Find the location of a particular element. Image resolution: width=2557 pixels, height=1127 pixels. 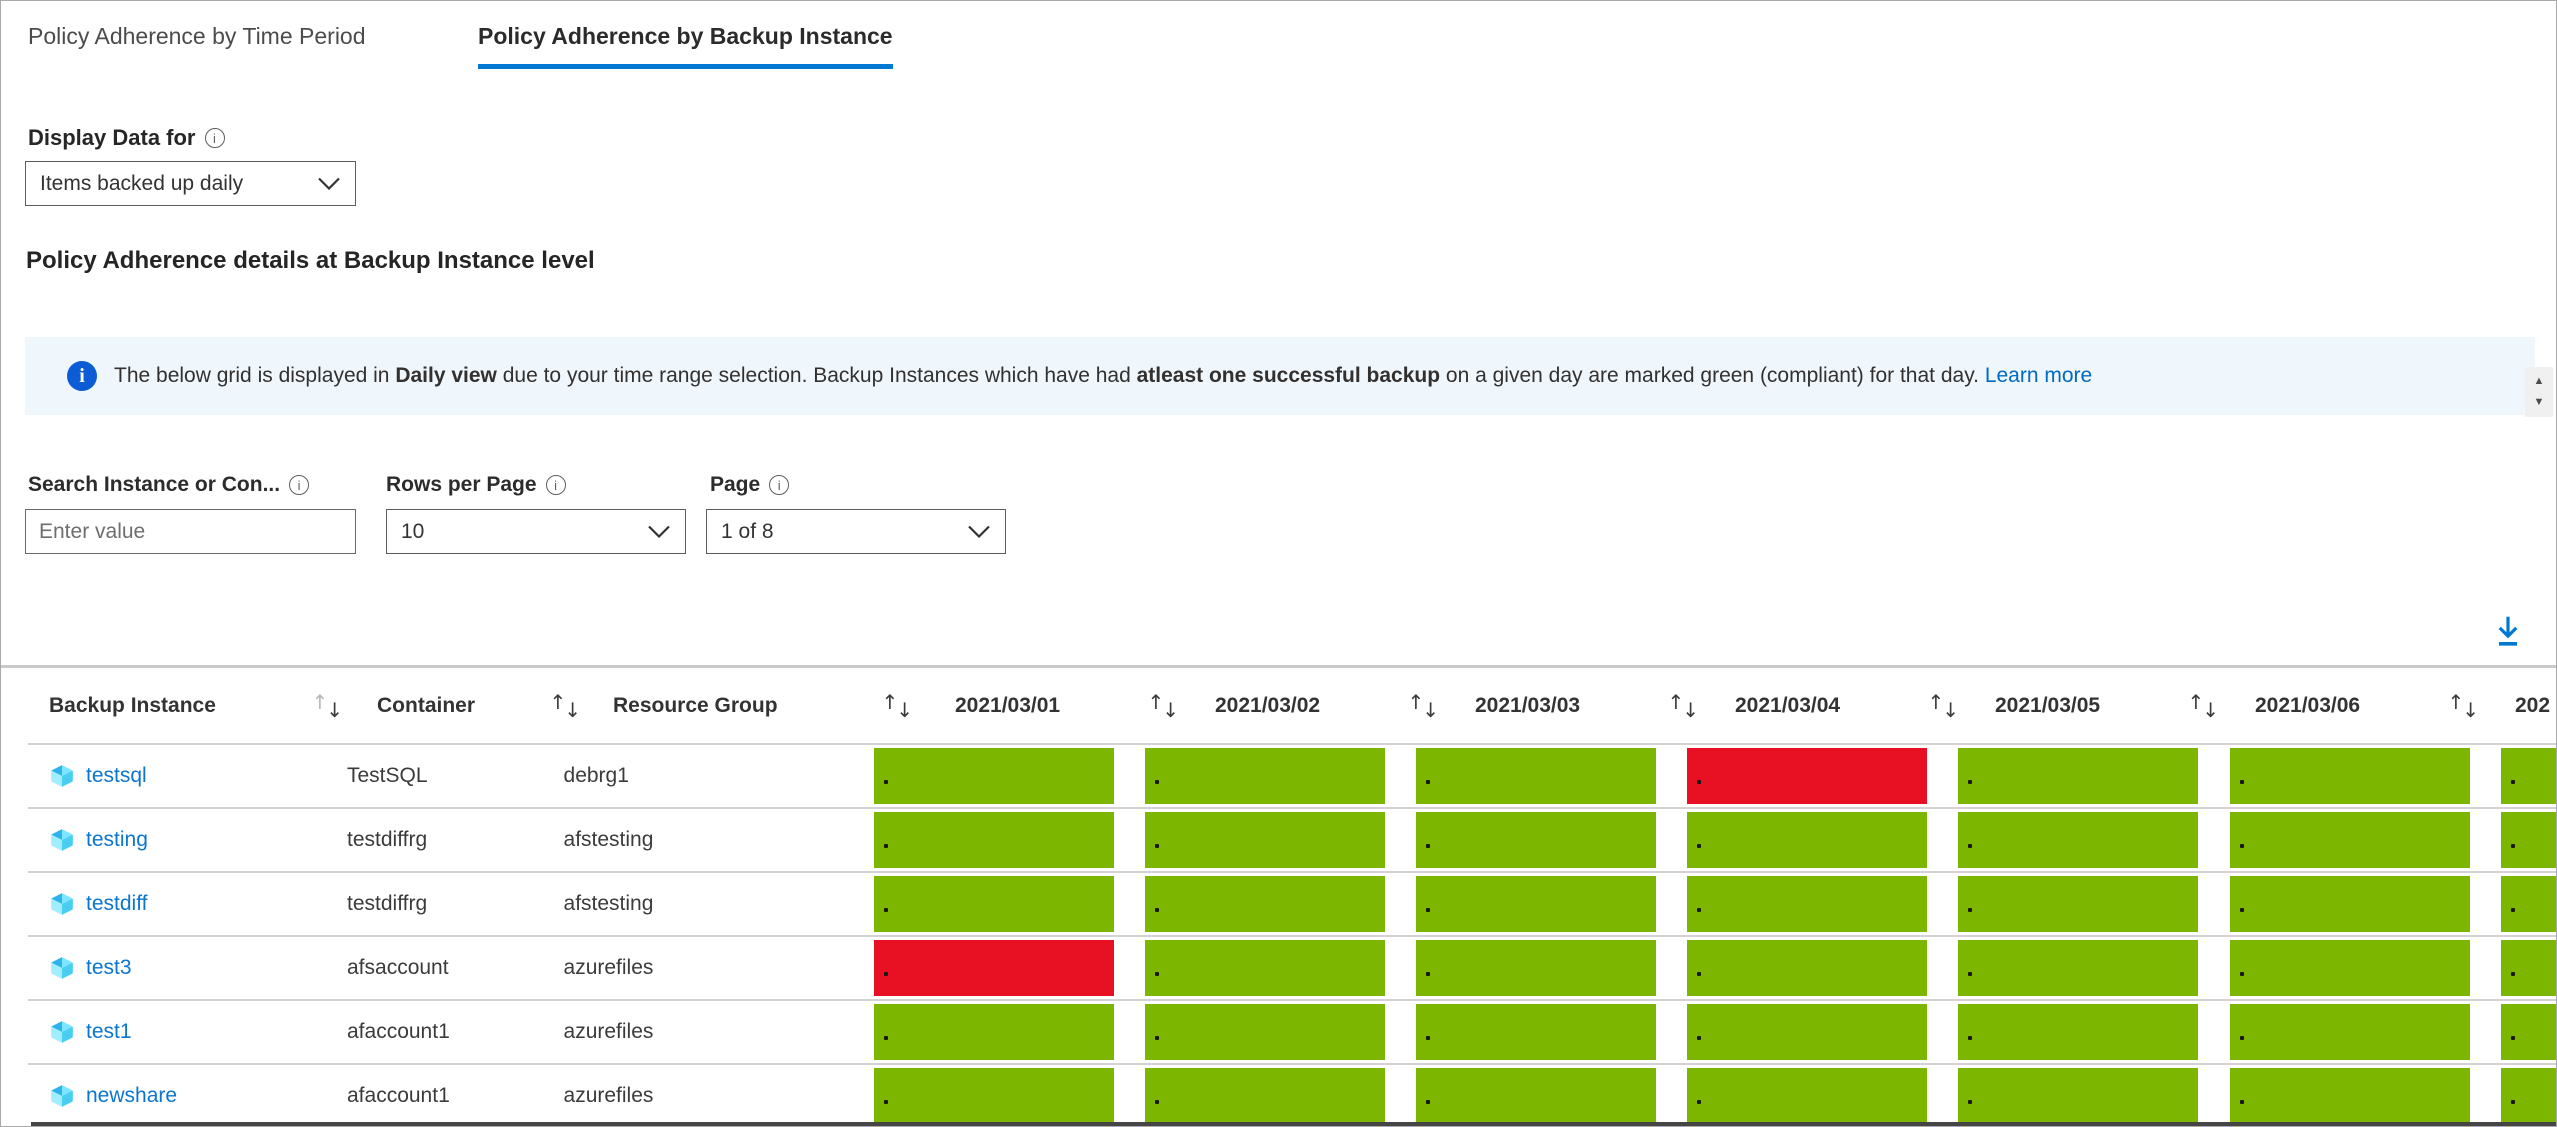

table-row: newshare afaccount1 azurefiles is located at coordinates (1292, 1094).